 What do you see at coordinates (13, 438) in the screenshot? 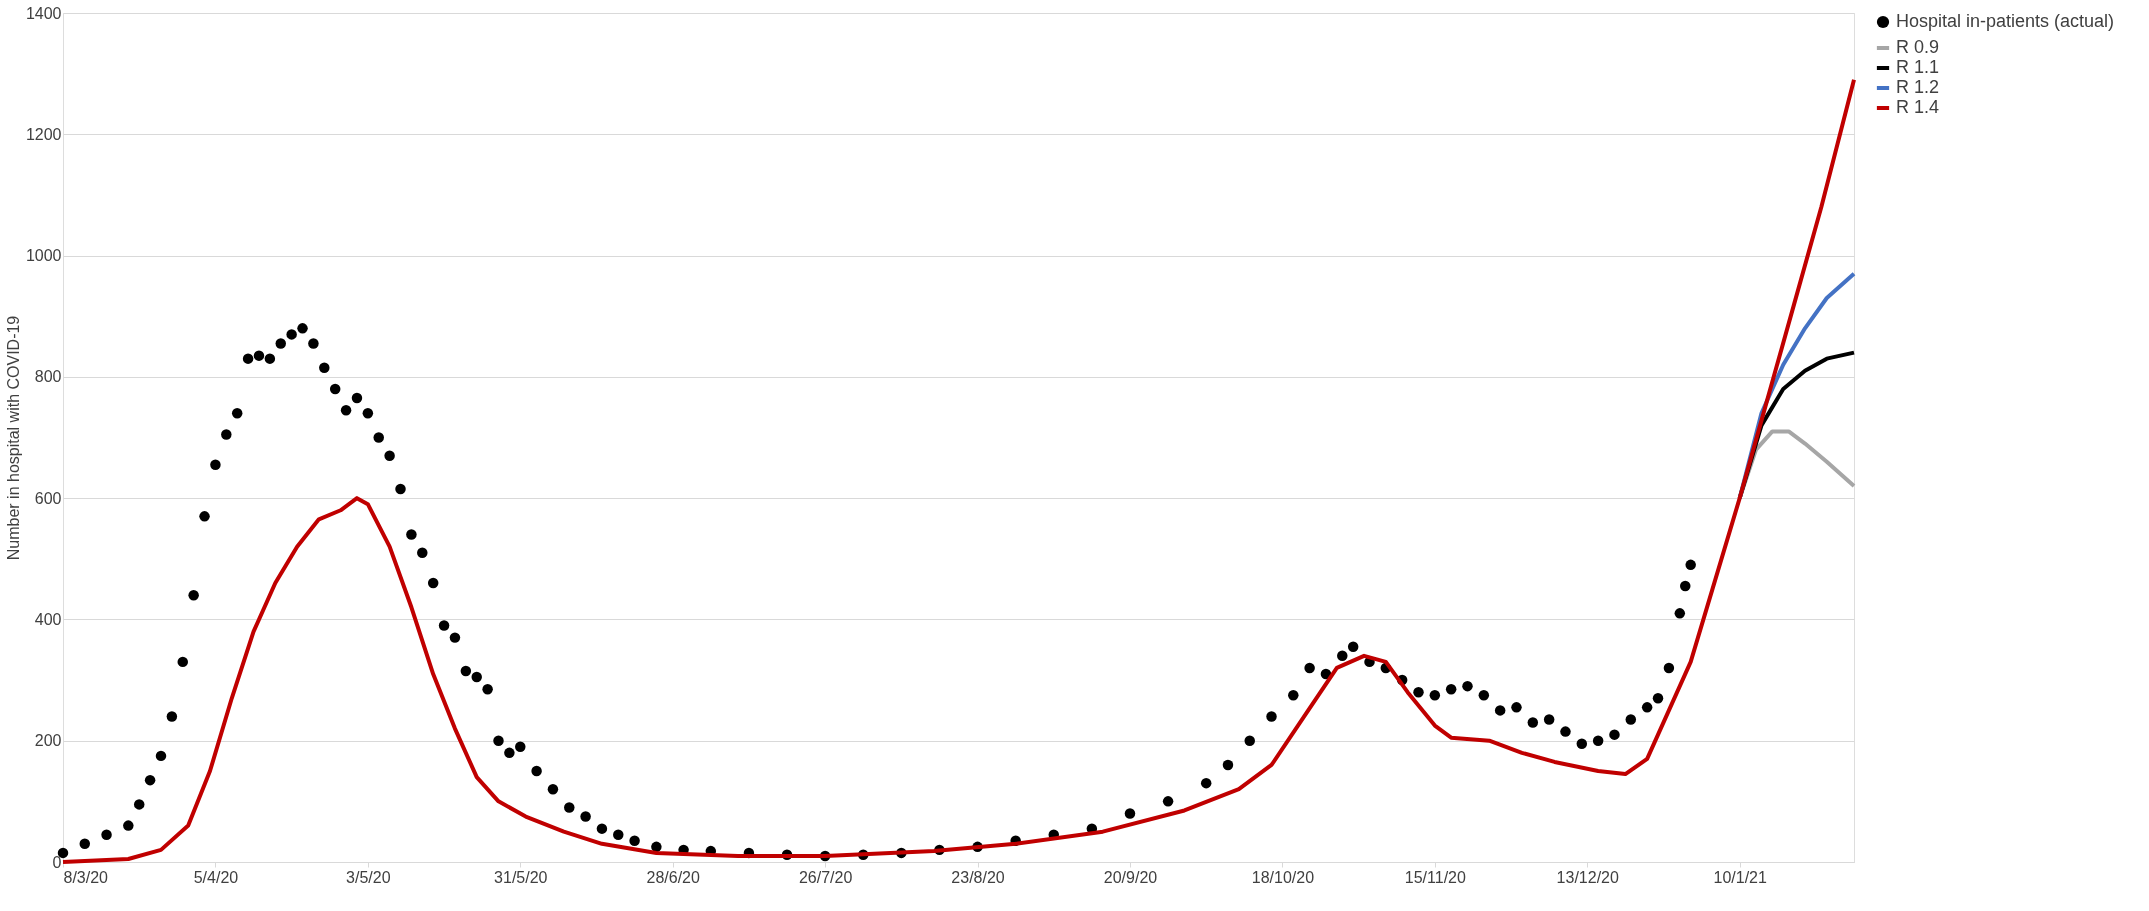
I see `y-axis-title: Number in hospital with COVID-19` at bounding box center [13, 438].